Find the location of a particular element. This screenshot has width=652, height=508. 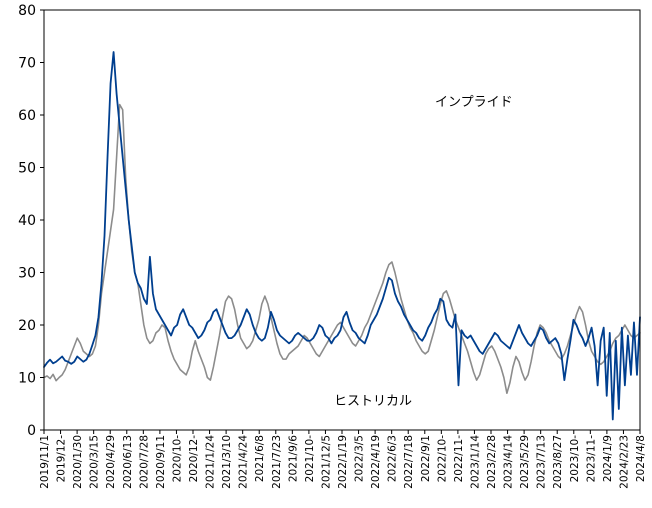

x-axis-tick-label: 2021/6/8 is located at coordinates (260, 458).